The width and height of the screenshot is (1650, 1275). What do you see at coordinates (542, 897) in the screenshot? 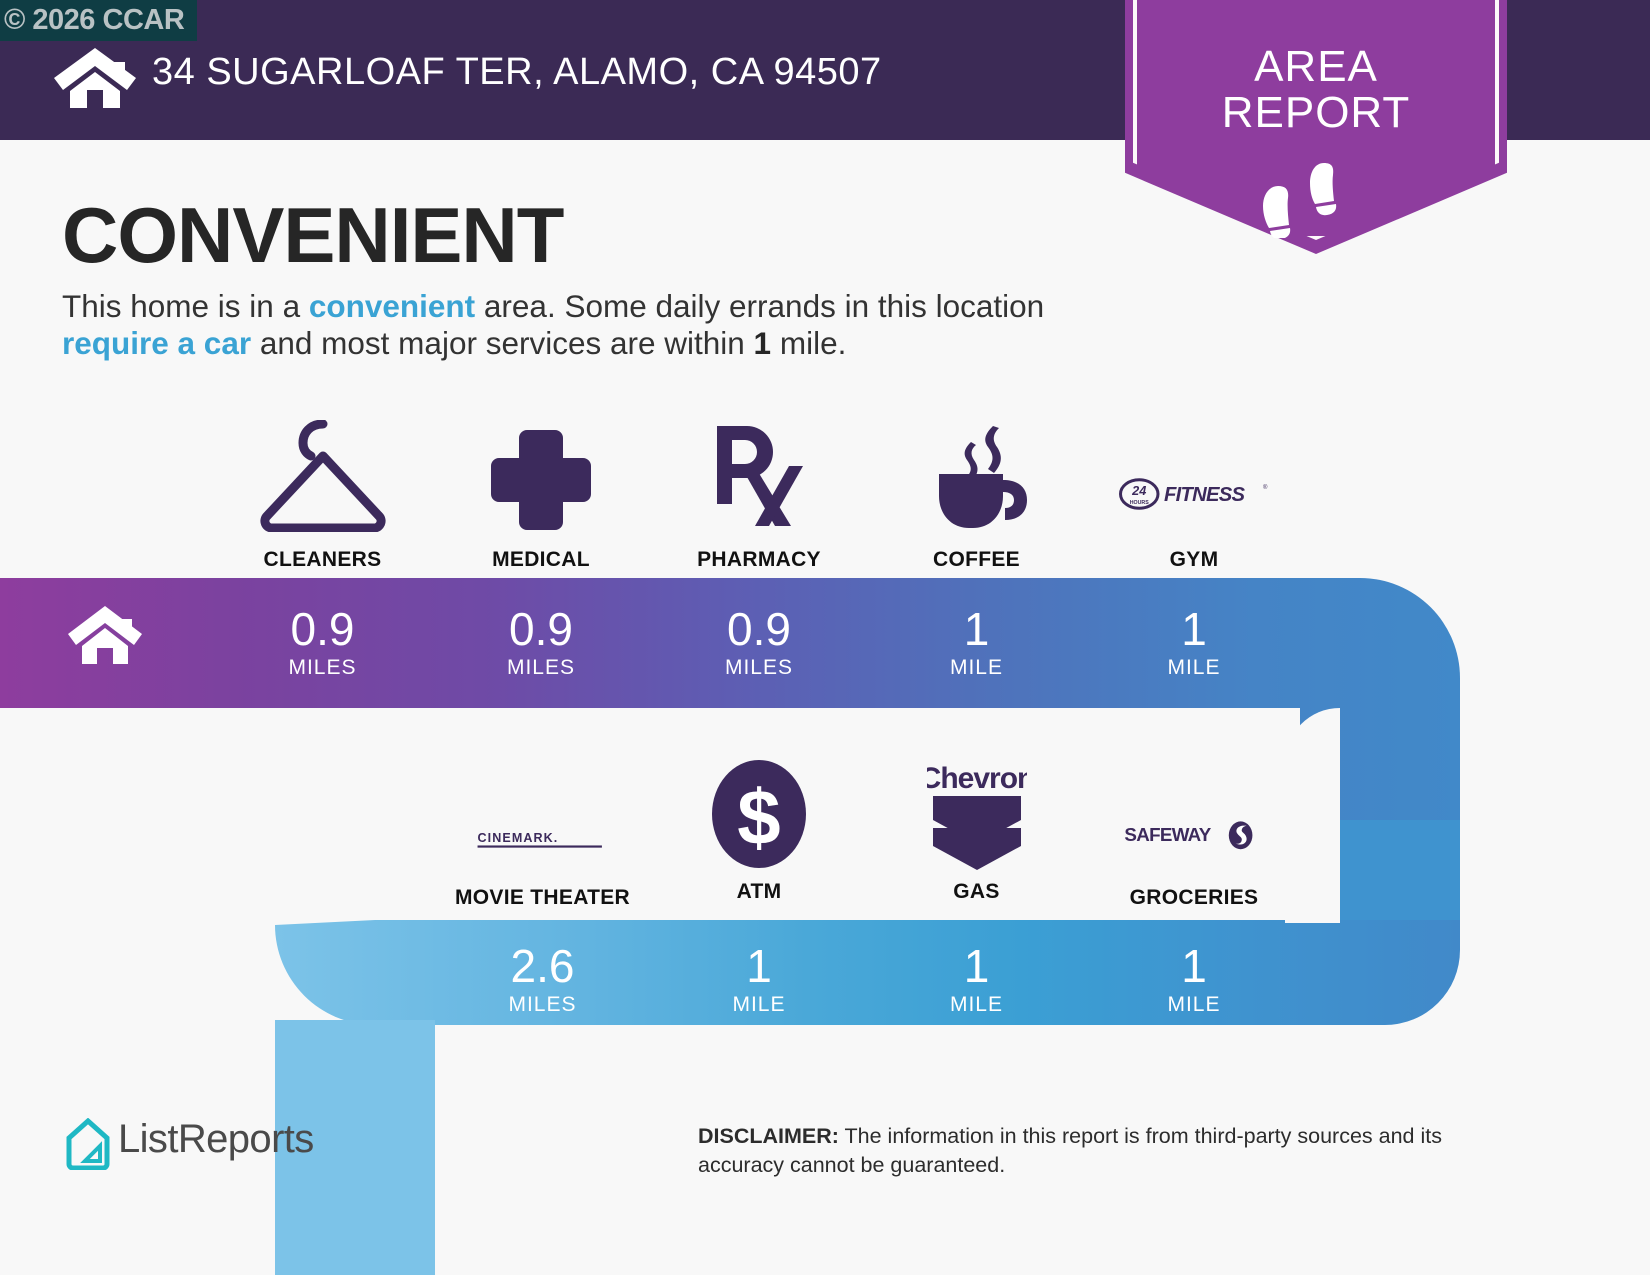
I see `service-label-movie-theater: MOVIE THEATER` at bounding box center [542, 897].